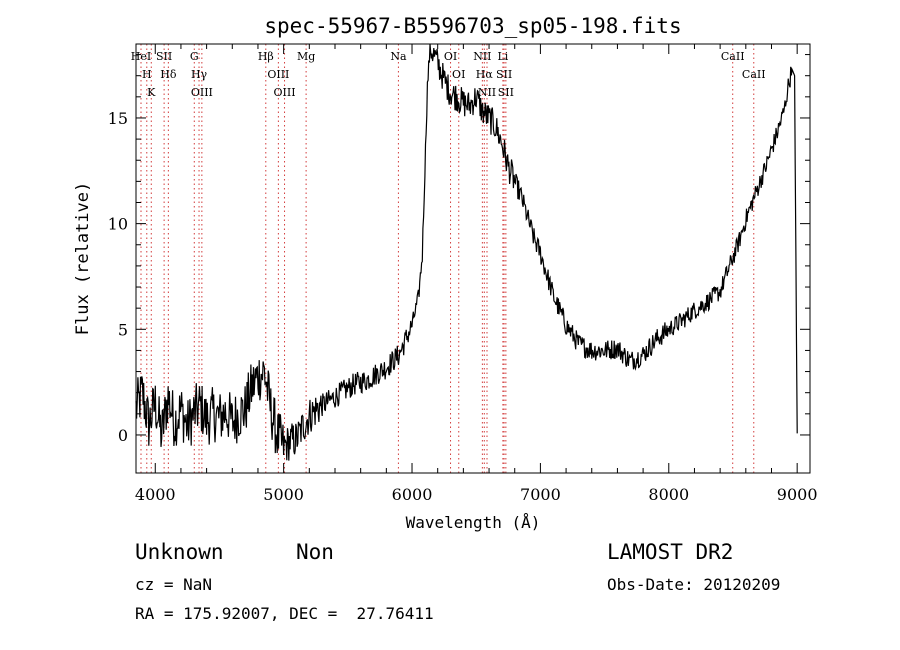 This screenshot has height=650, width=900. I want to click on line-label: HeI, so click(141, 56).